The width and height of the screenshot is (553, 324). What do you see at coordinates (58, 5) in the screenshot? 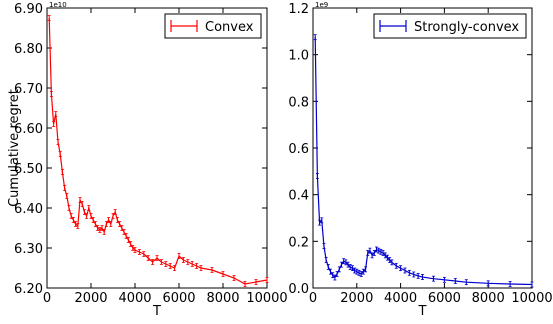
I see `y-exponent-label: 1e10` at bounding box center [58, 5].